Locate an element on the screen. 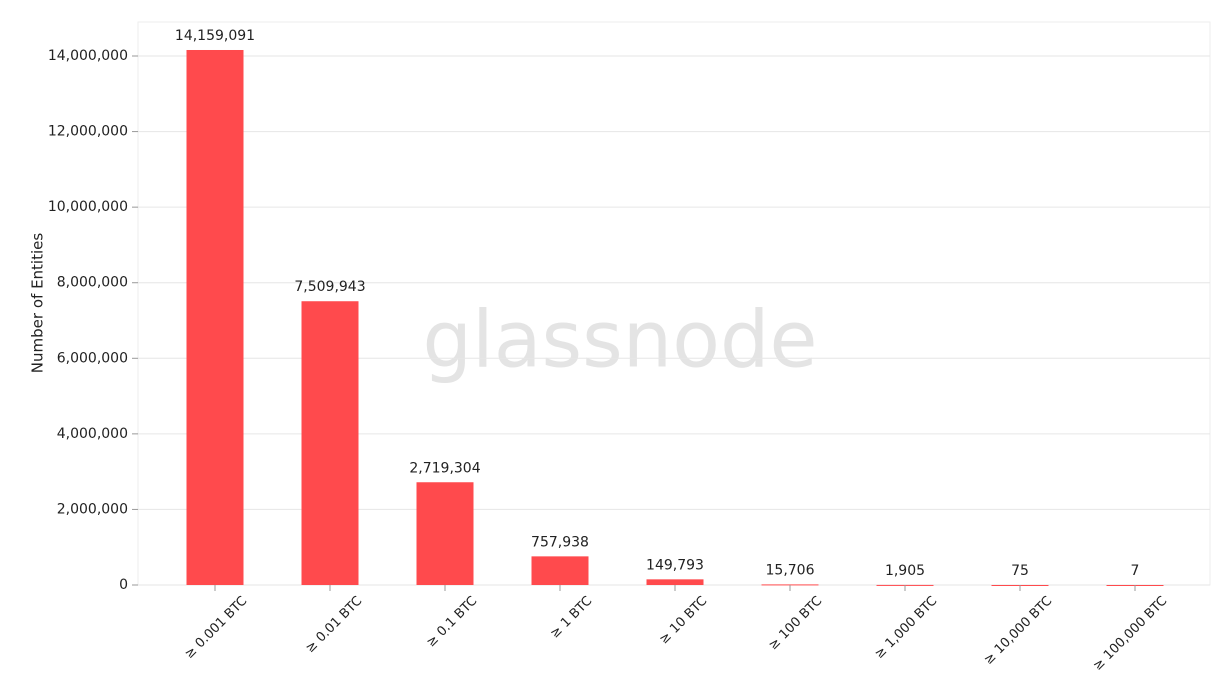  value-label: 2,719,304 is located at coordinates (444, 468).